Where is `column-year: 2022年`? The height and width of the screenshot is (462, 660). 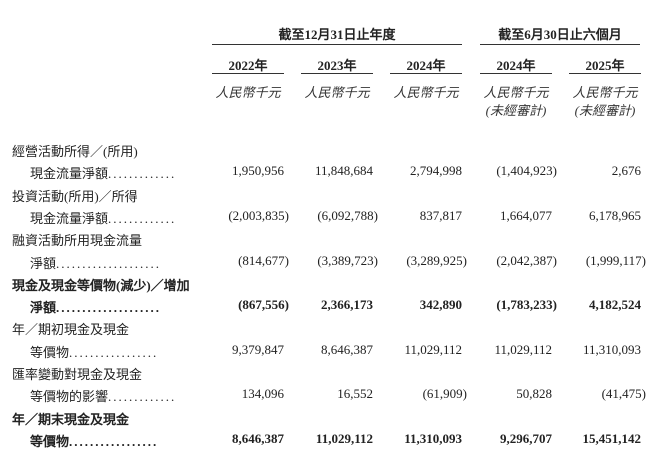
column-year: 2022年 is located at coordinates (248, 65).